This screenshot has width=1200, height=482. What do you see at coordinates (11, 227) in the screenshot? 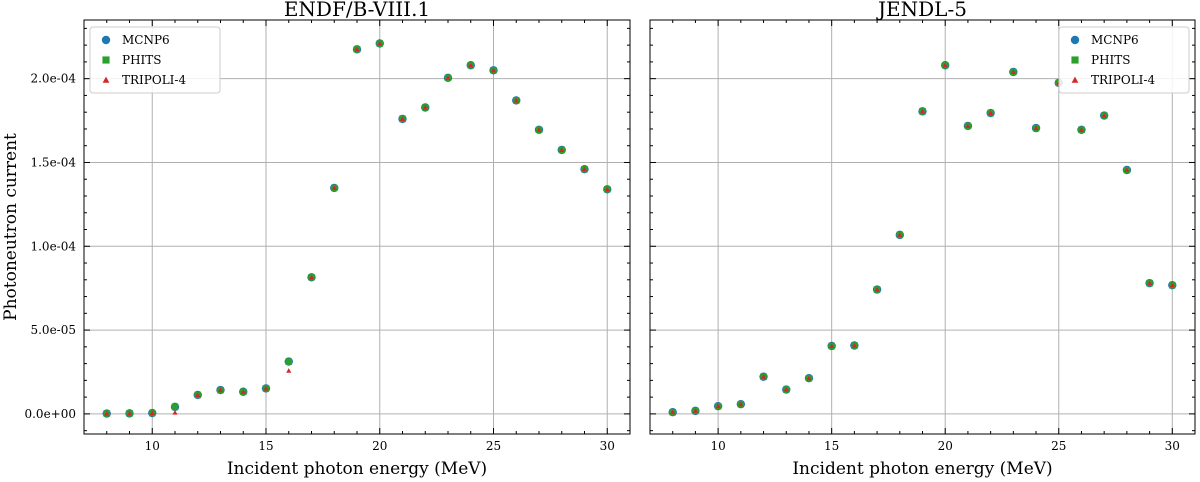
I see `y-axis-label: Photoneutron current` at bounding box center [11, 227].